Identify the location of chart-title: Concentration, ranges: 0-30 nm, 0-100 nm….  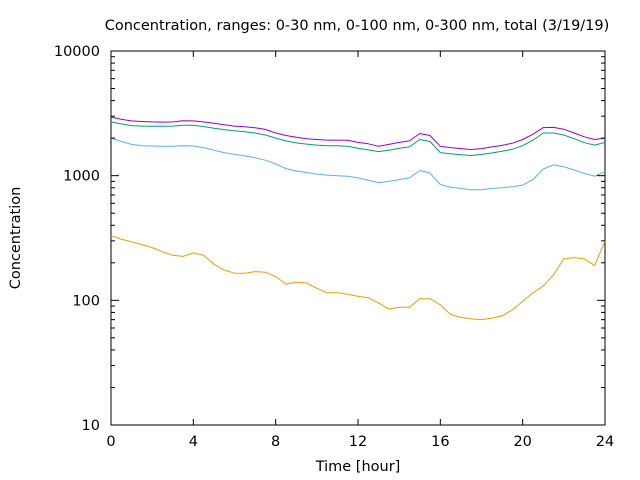
(357, 26).